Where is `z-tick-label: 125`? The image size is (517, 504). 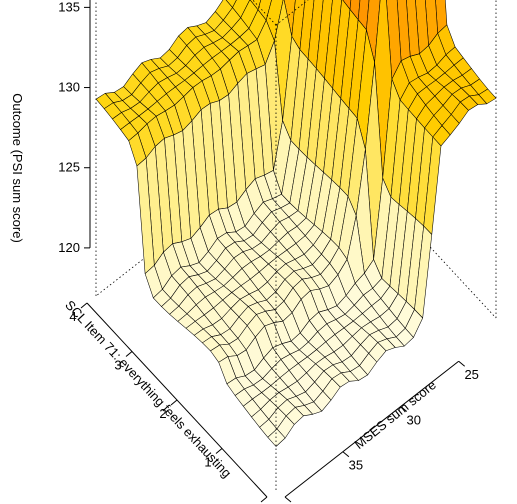
z-tick-label: 125 is located at coordinates (69, 167).